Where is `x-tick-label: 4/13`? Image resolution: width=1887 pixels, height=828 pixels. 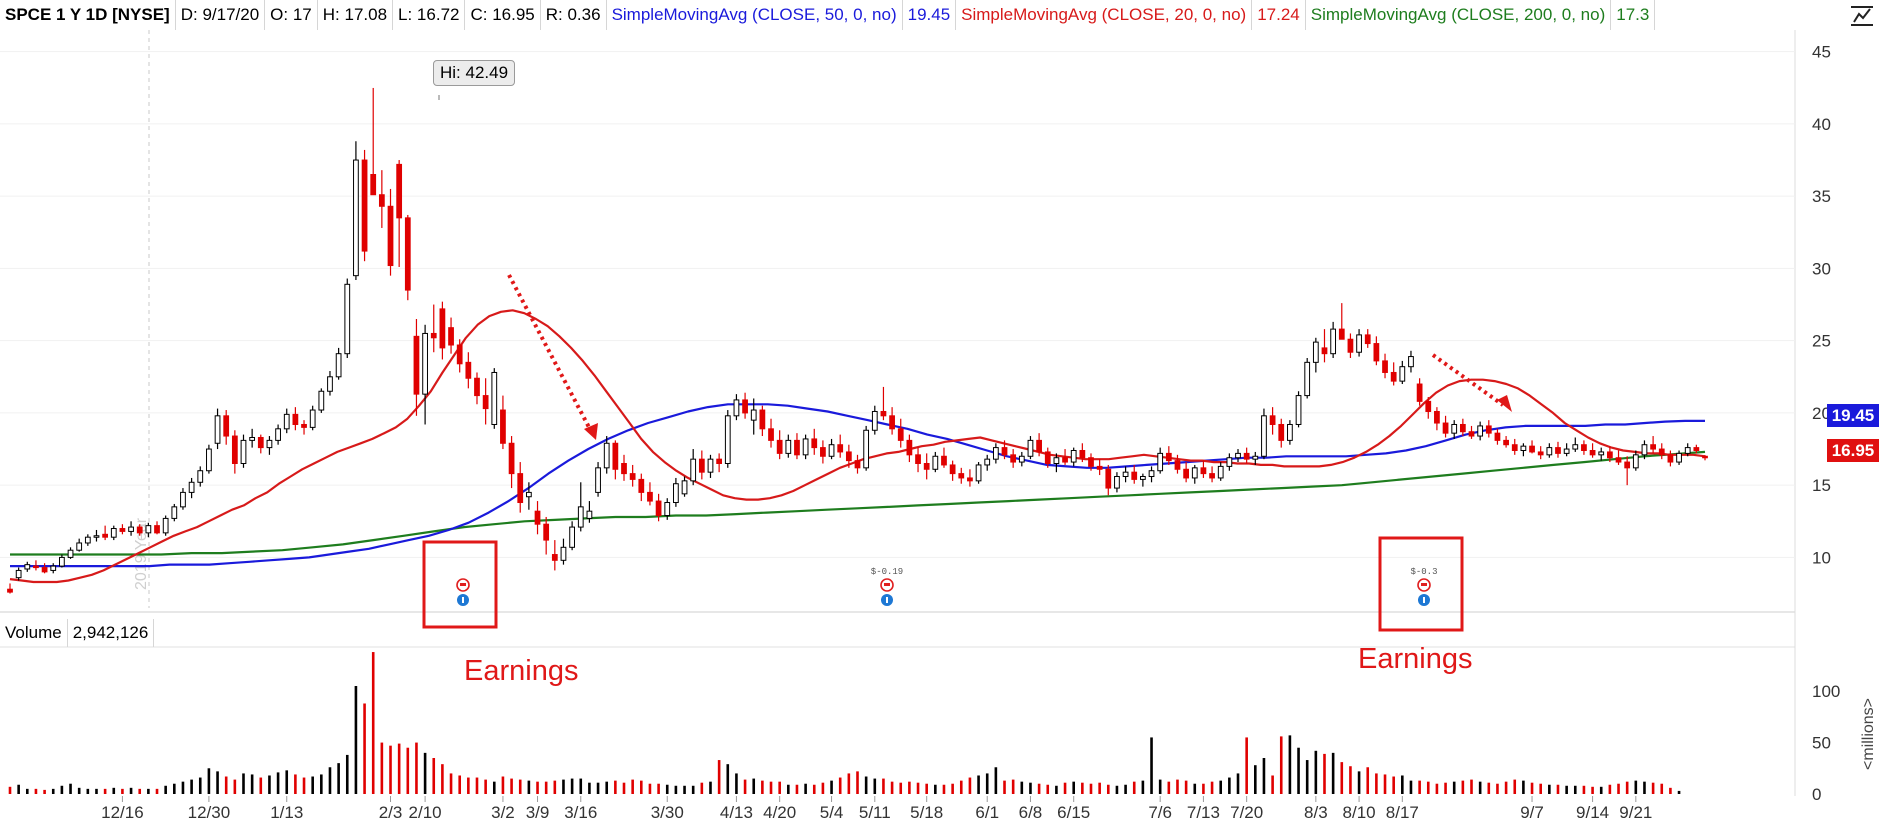
x-tick-label: 4/13 is located at coordinates (736, 812).